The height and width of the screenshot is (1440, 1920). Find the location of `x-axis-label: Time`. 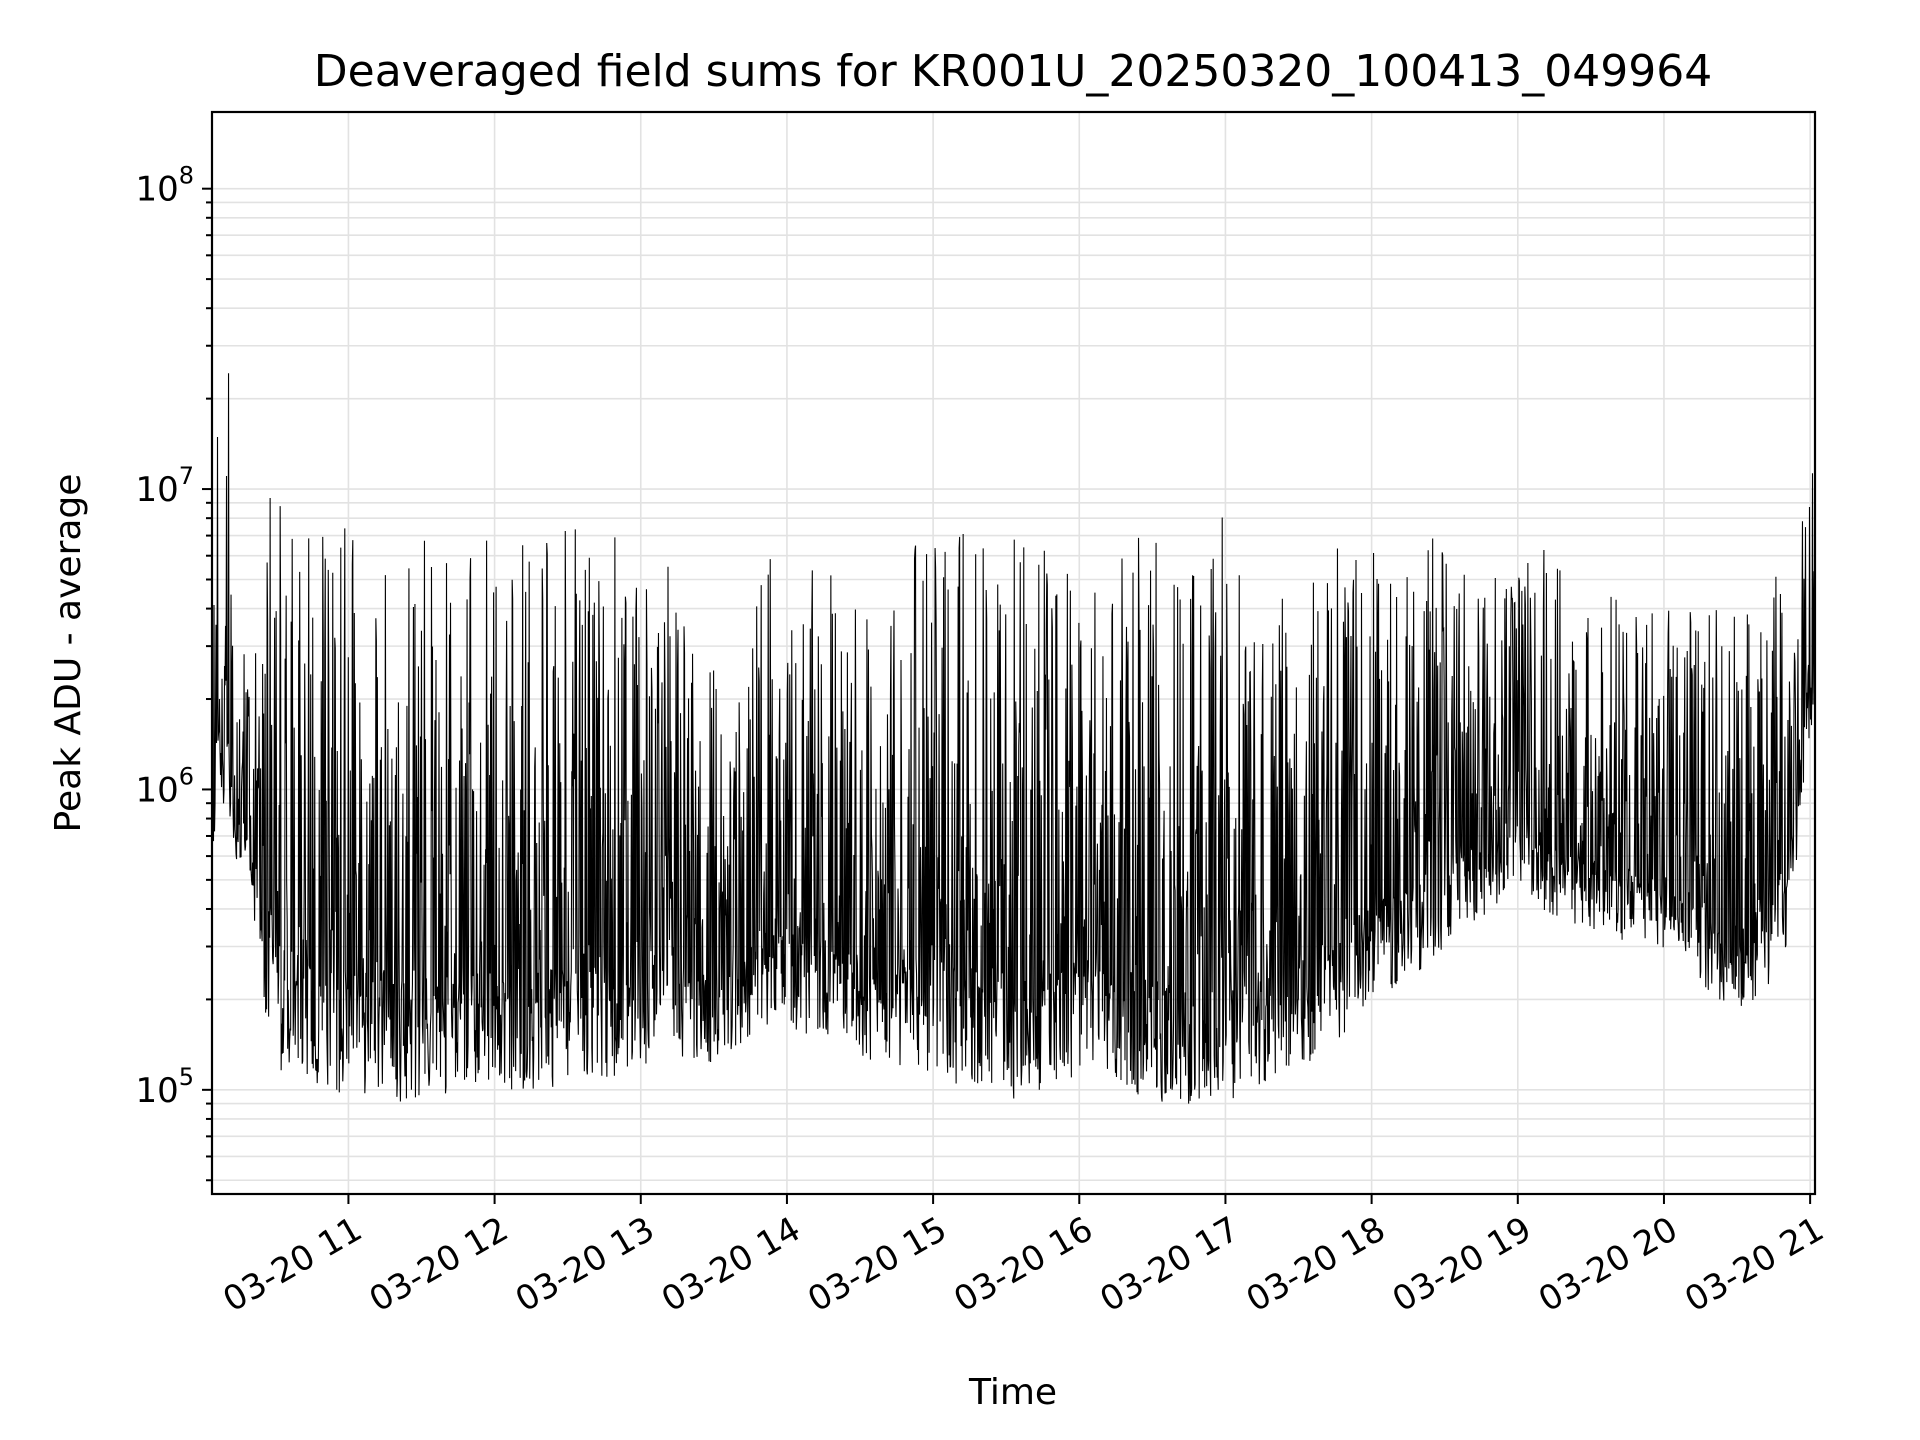

x-axis-label: Time is located at coordinates (1012, 1392).